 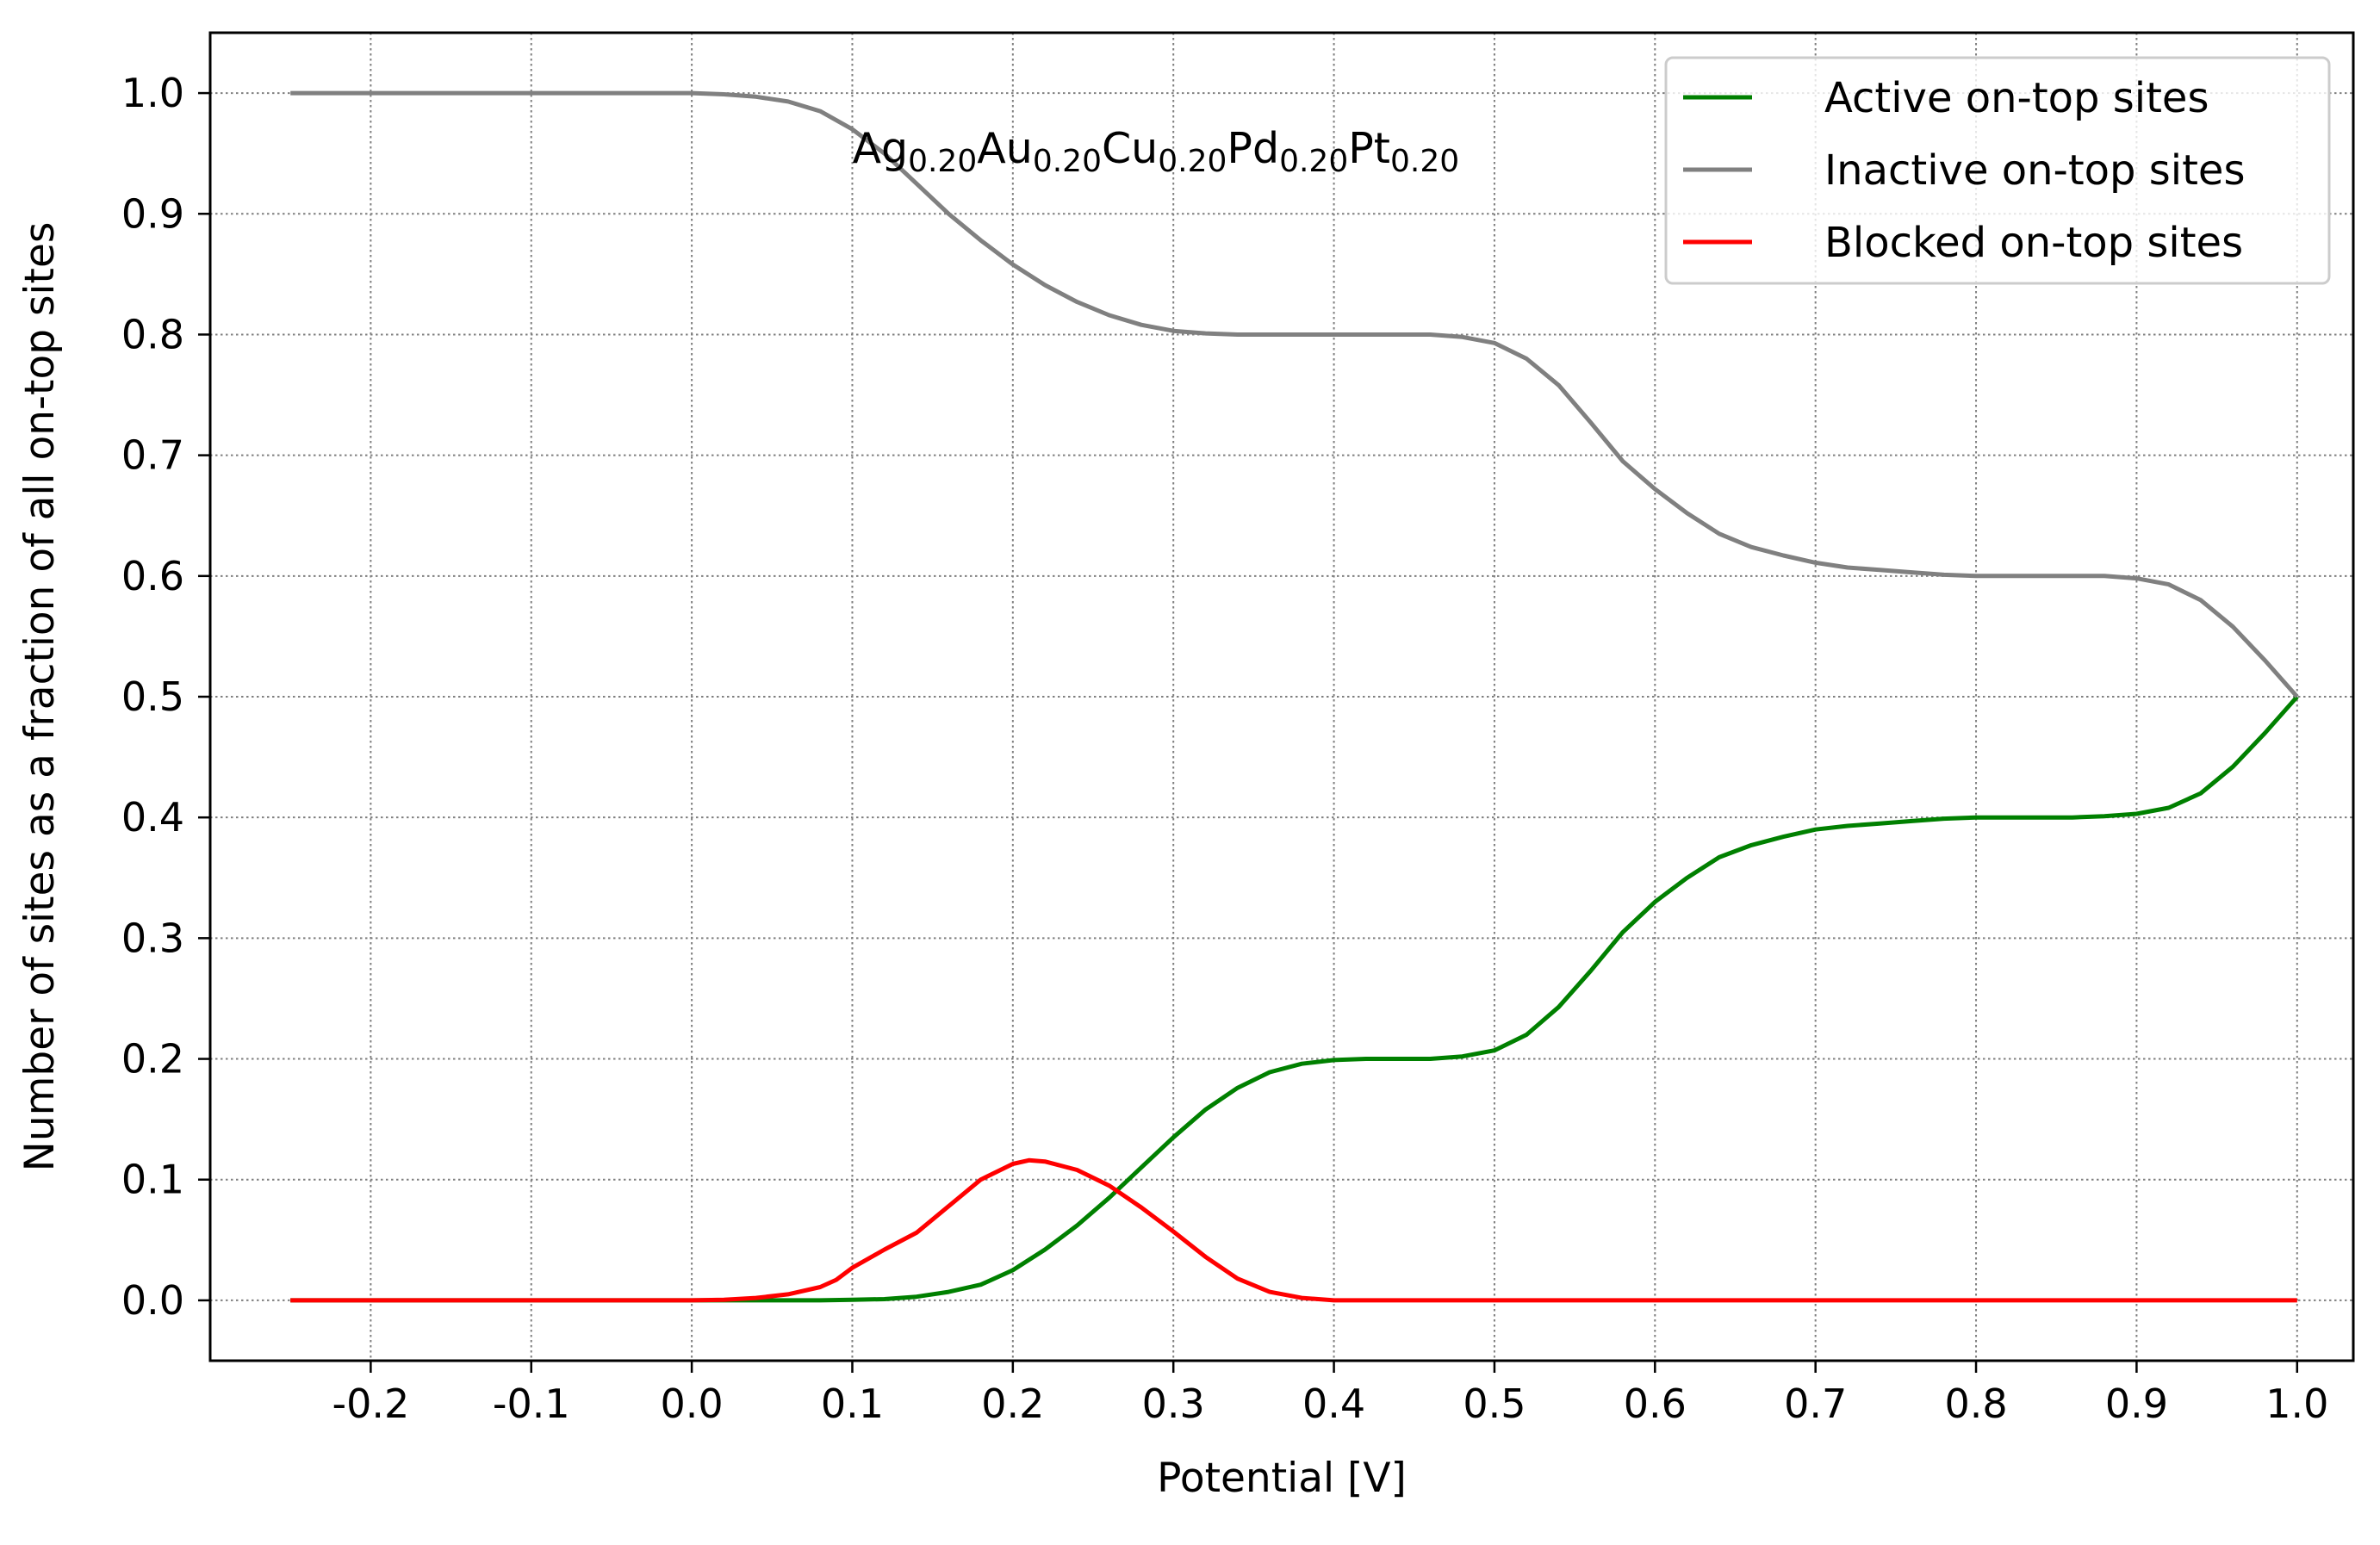 What do you see at coordinates (153, 455) in the screenshot?
I see `y-tick-label: 0.7` at bounding box center [153, 455].